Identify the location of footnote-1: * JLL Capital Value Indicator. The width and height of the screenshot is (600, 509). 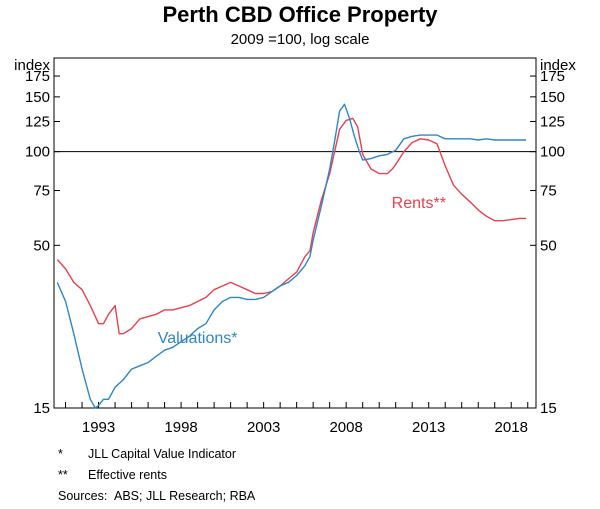
(147, 454).